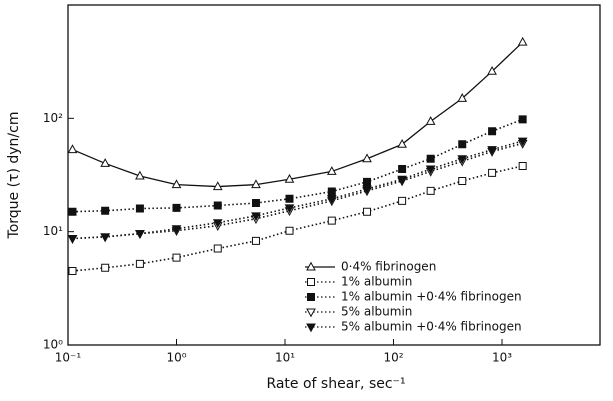 Image resolution: width=613 pixels, height=401 pixels. I want to click on y-tick-label: 10², so click(53, 118).